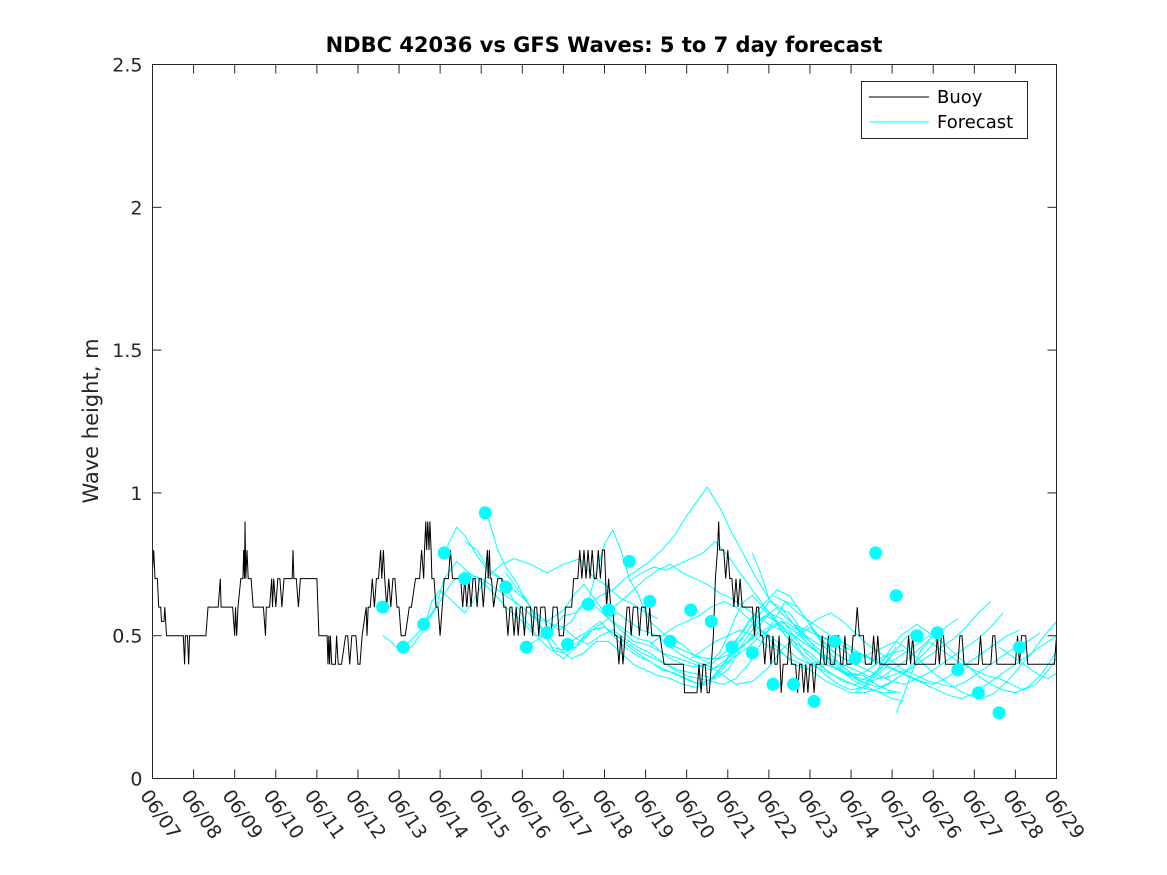  What do you see at coordinates (136, 494) in the screenshot?
I see `y-tick-label: 1` at bounding box center [136, 494].